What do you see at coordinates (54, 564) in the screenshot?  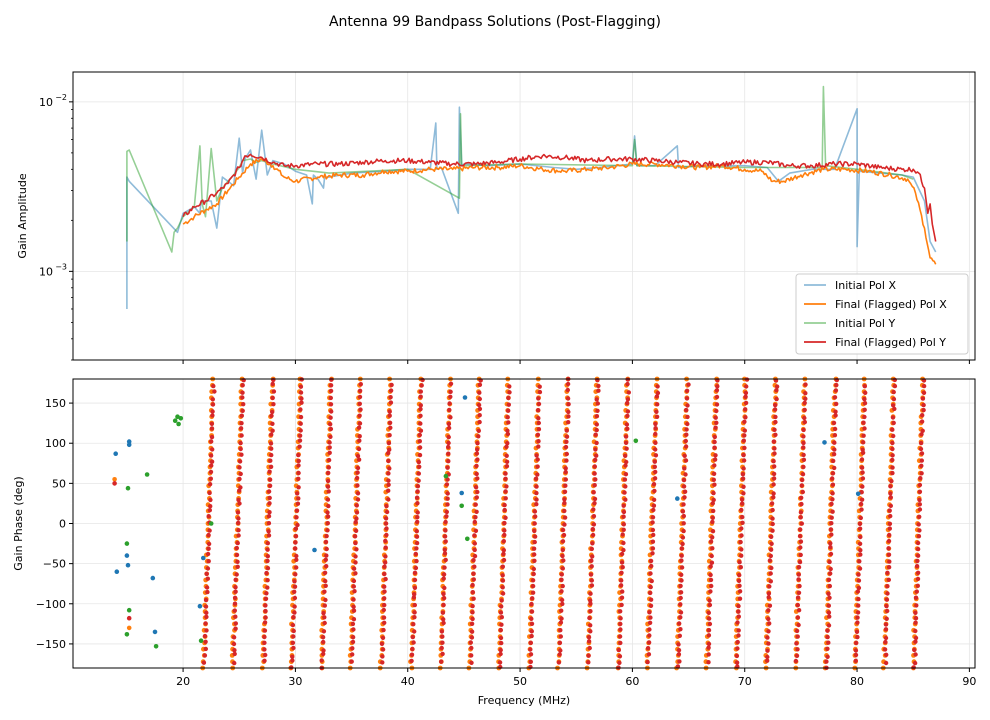 I see `phase-y-tick-label: −50` at bounding box center [54, 564].